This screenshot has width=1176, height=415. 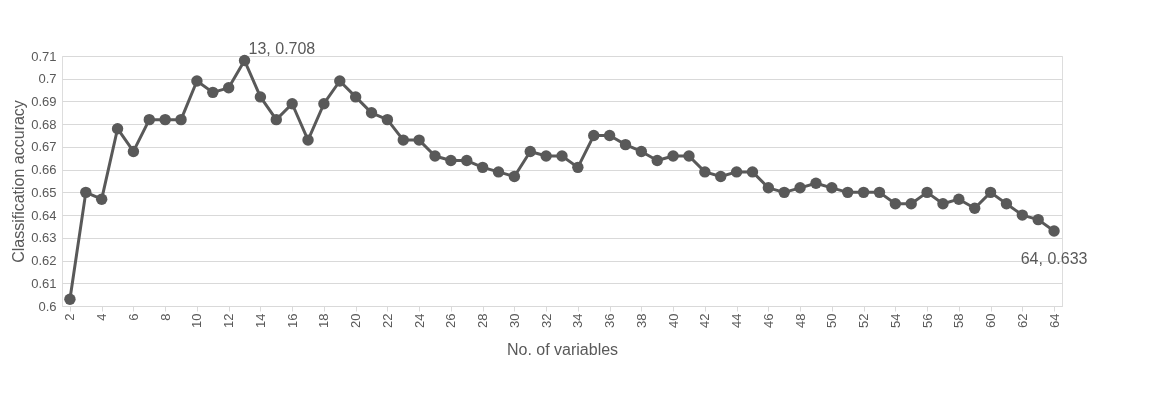 I want to click on y-tick-label: 0.63, so click(x=44, y=238).